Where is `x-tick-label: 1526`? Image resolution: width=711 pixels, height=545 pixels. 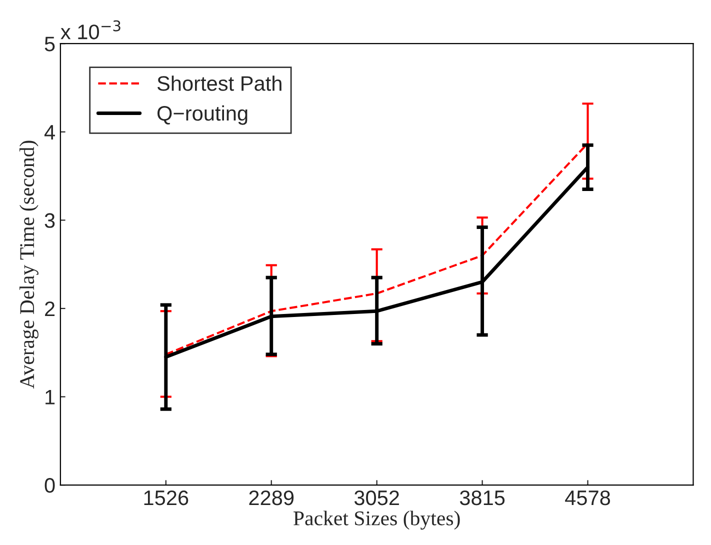
x-tick-label: 1526 is located at coordinates (166, 498).